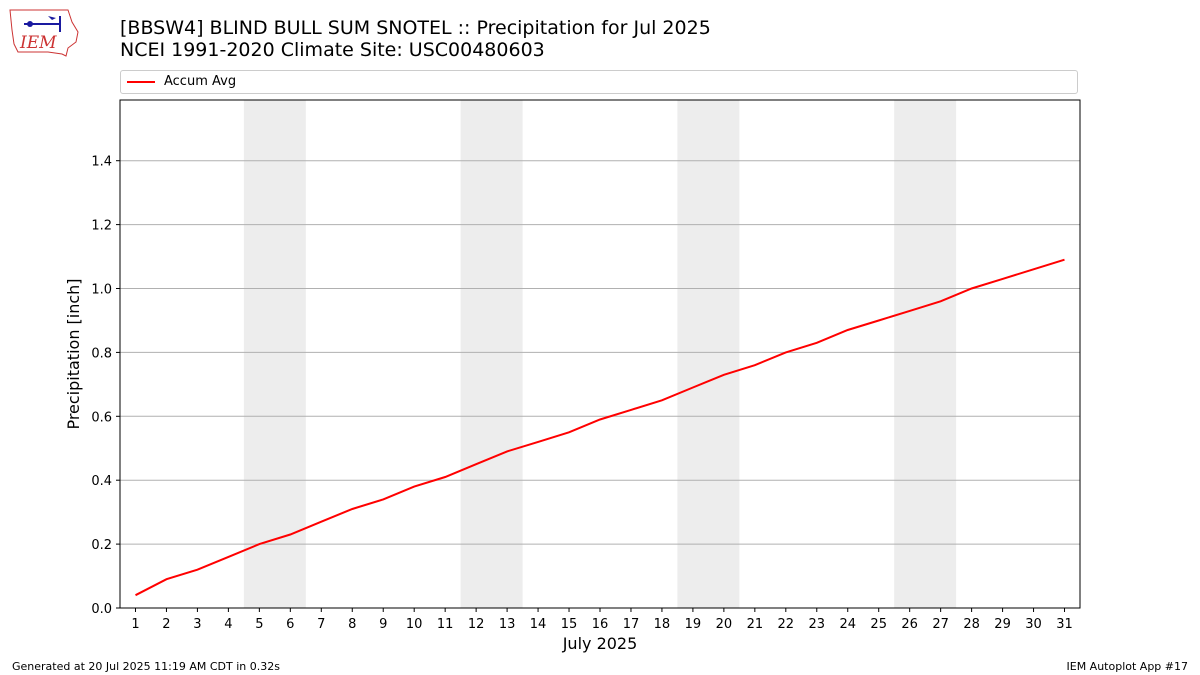 Image resolution: width=1200 pixels, height=675 pixels. I want to click on x-tick-label-23: 24, so click(847, 624).